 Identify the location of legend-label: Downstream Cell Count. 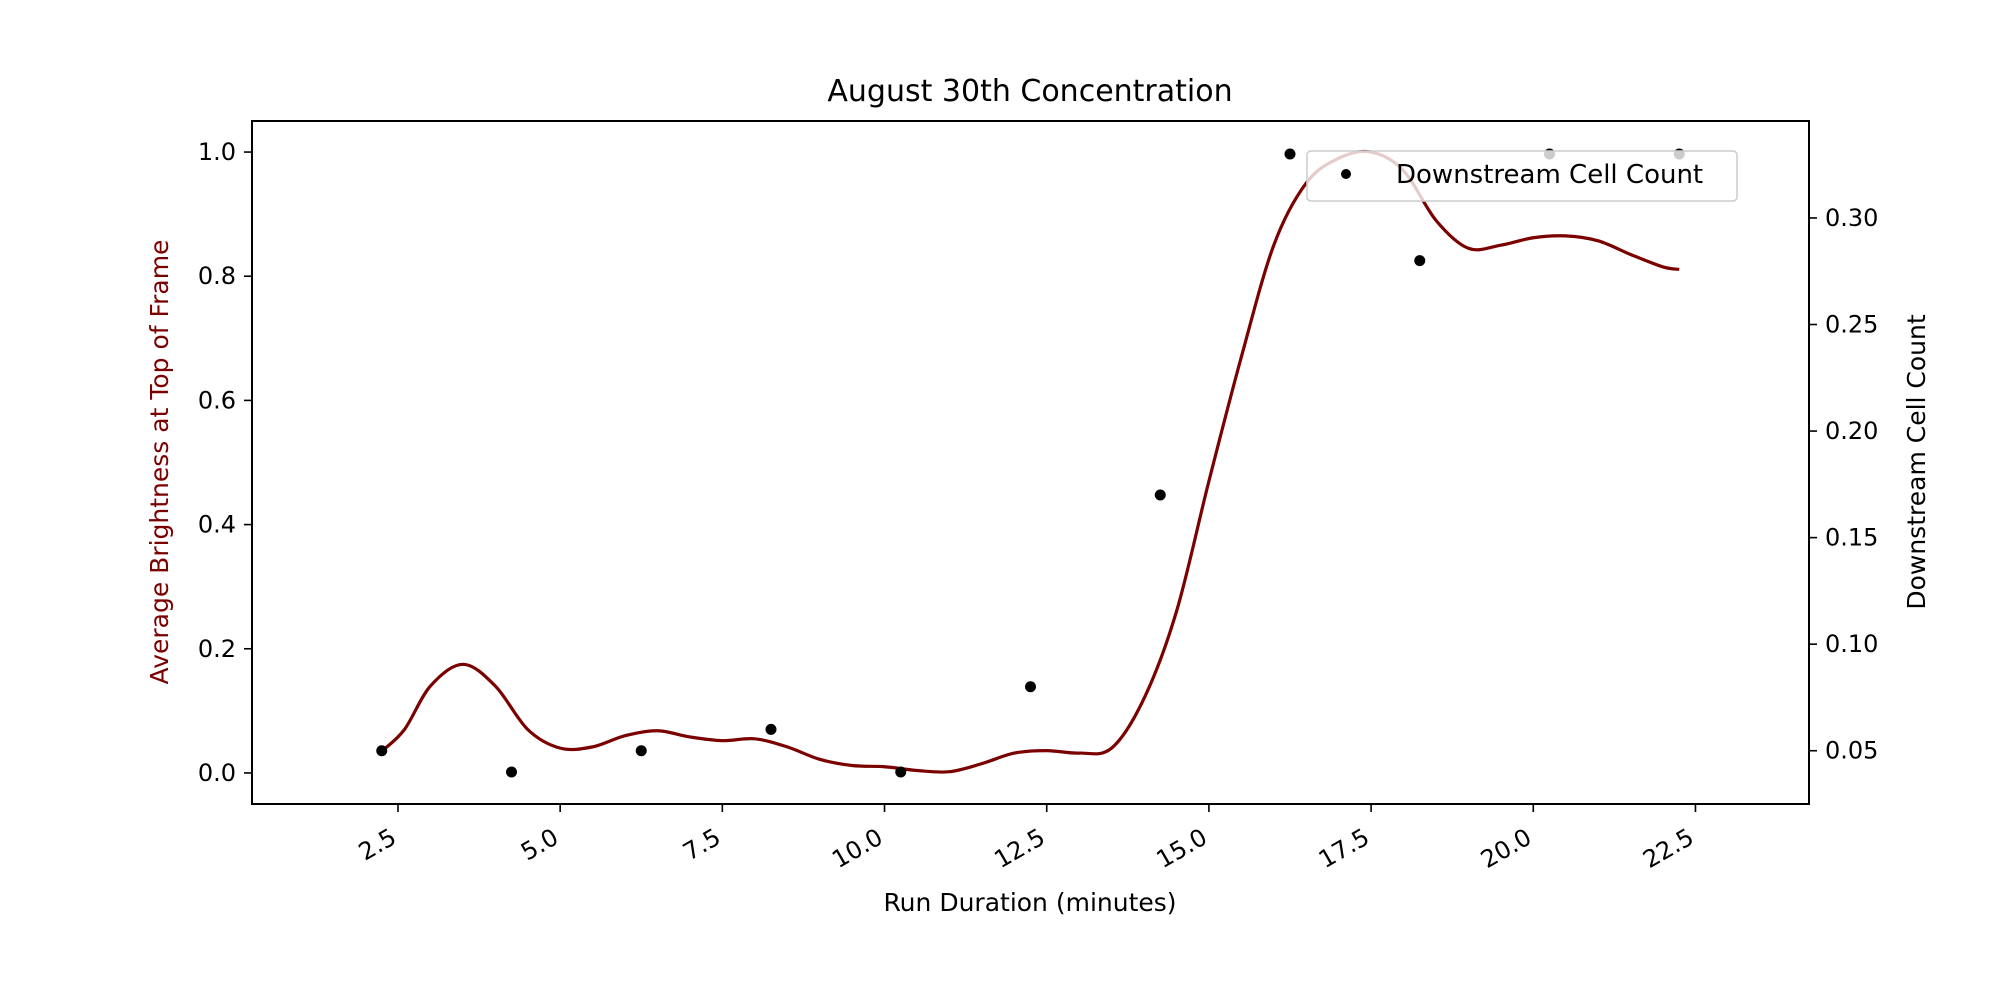
(1549, 175).